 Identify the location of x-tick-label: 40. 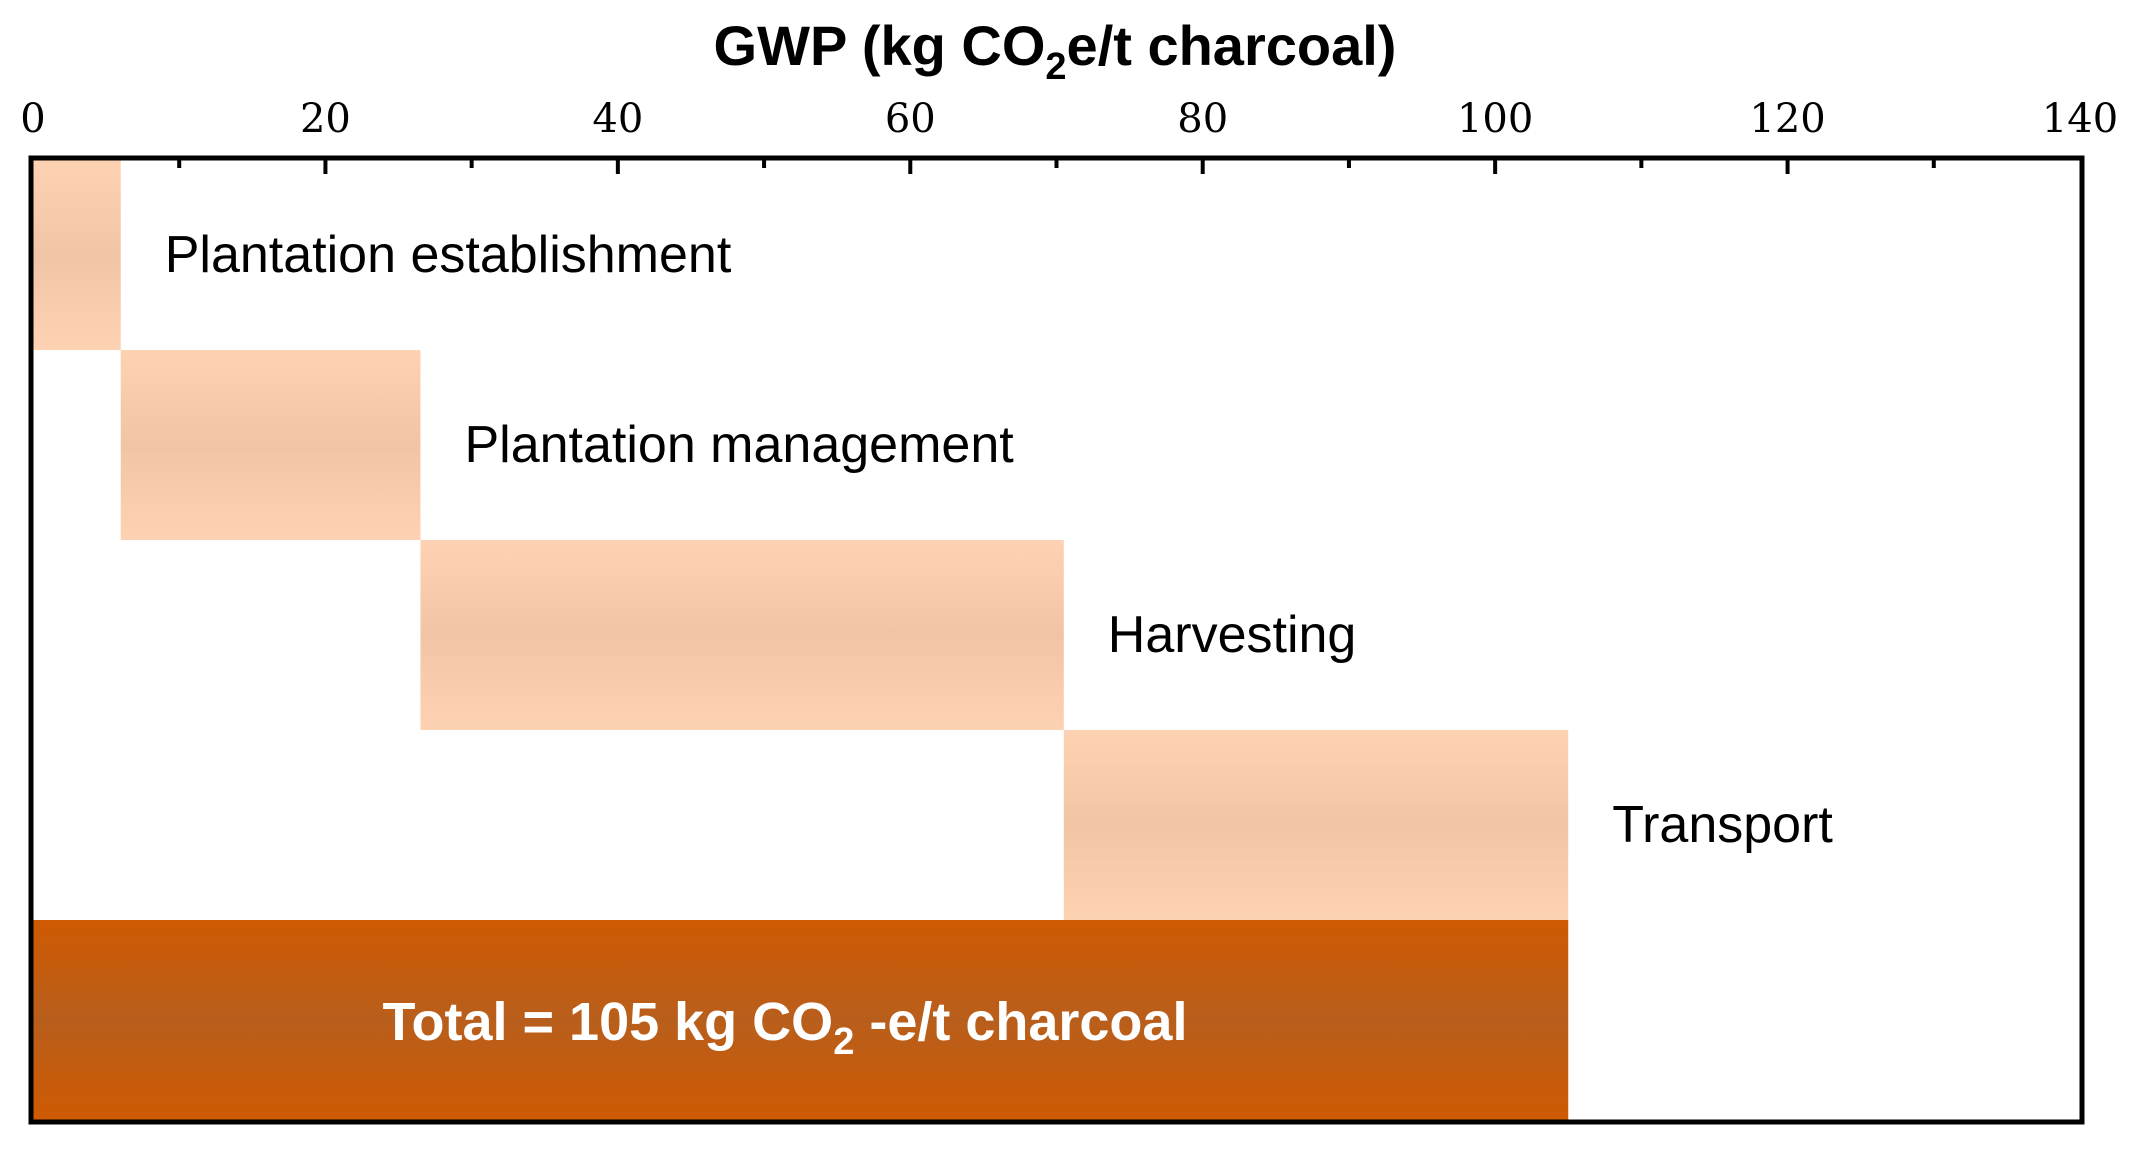
(617, 119).